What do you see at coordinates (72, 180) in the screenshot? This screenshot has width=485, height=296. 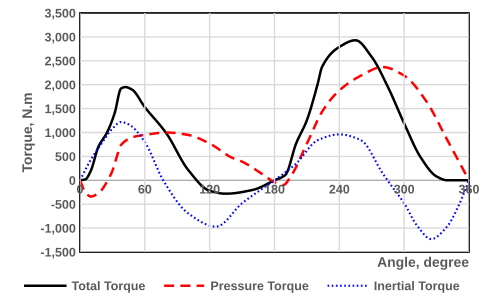 I see `y-tick-label: 0` at bounding box center [72, 180].